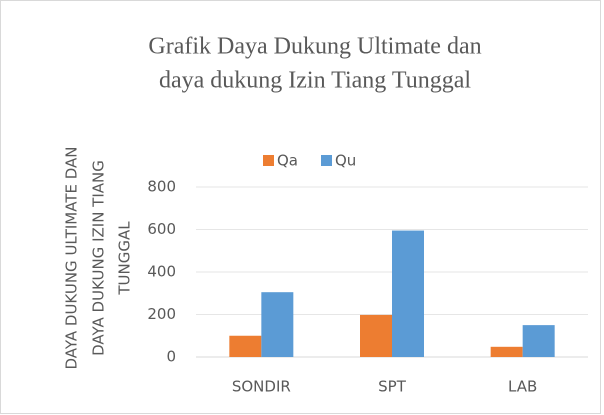  Describe the element at coordinates (72, 257) in the screenshot. I see `y-axis-label: DAYA DUKUNG ULTIMATE DAN` at that location.